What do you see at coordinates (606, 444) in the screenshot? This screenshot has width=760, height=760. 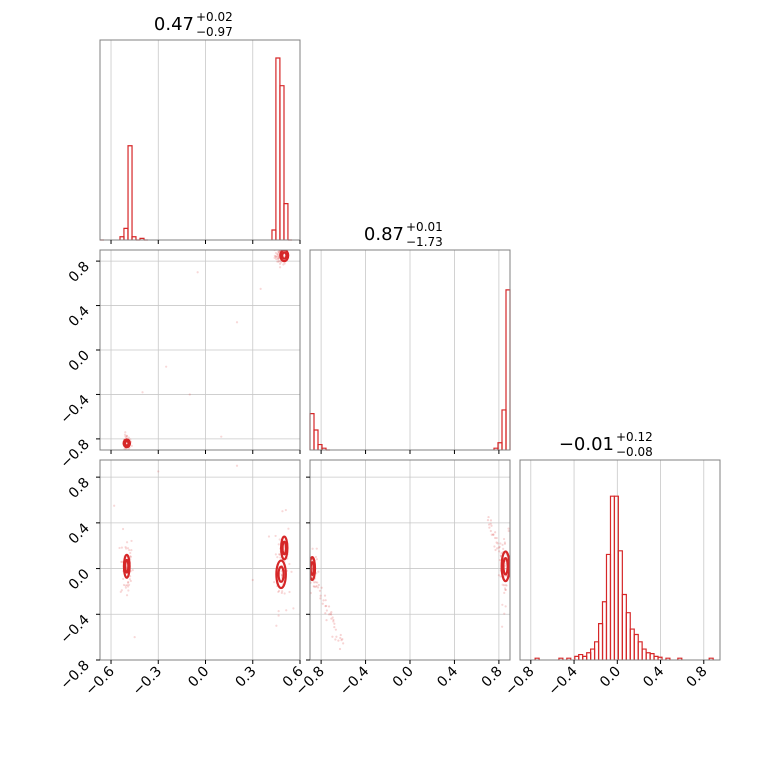 I see `hist-3-title: −0.01 +0.12−0.08` at bounding box center [606, 444].